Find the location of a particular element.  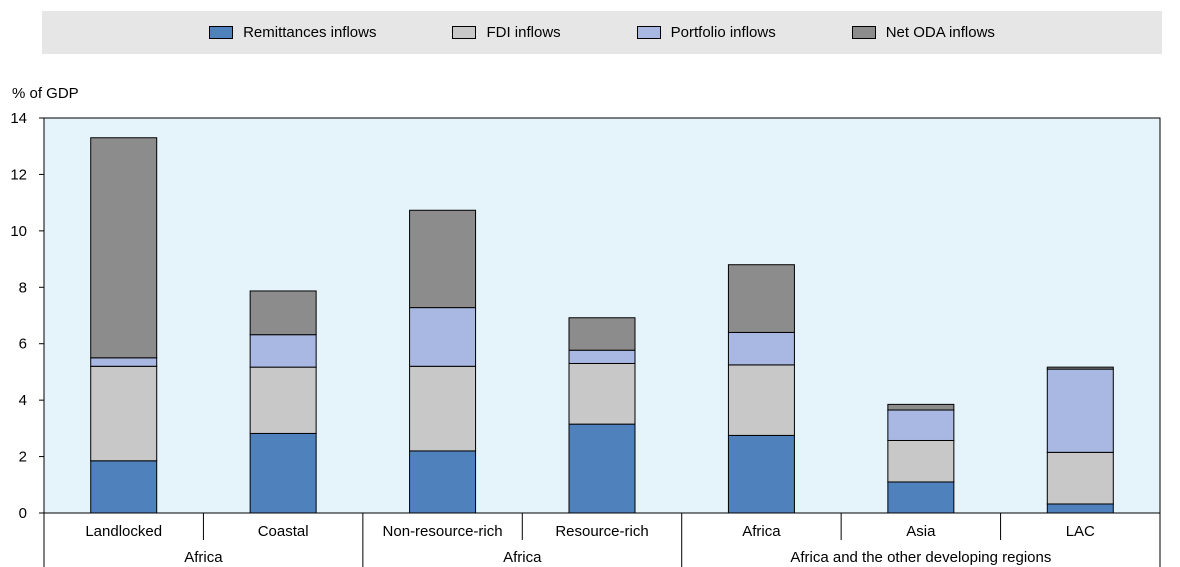

x-group-label: Africa and the other developing regions is located at coordinates (920, 557).